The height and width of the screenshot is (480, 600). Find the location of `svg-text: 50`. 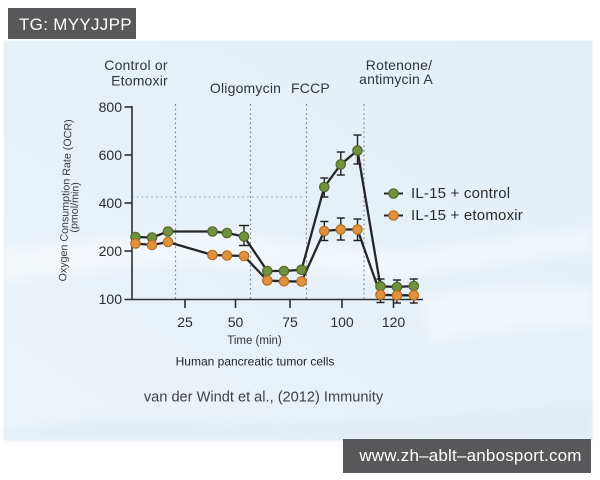

svg-text: 50 is located at coordinates (236, 322).